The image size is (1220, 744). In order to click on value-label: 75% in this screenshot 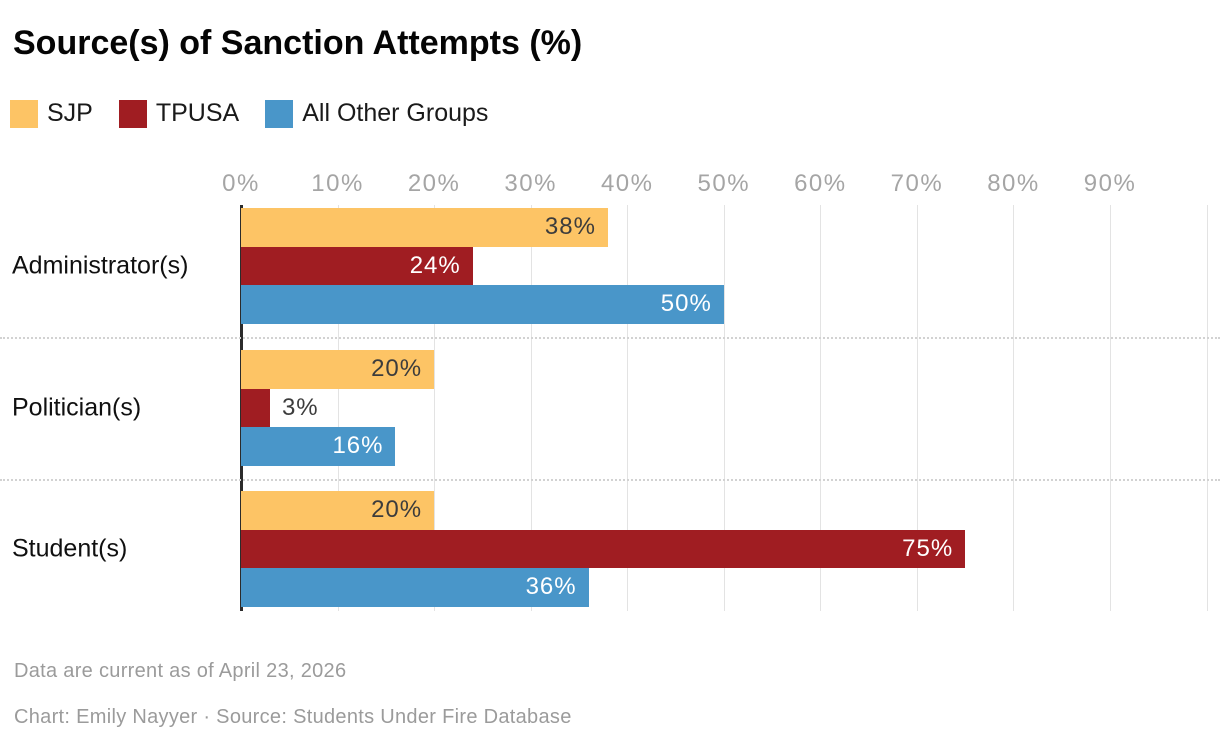, I will do `click(928, 548)`.